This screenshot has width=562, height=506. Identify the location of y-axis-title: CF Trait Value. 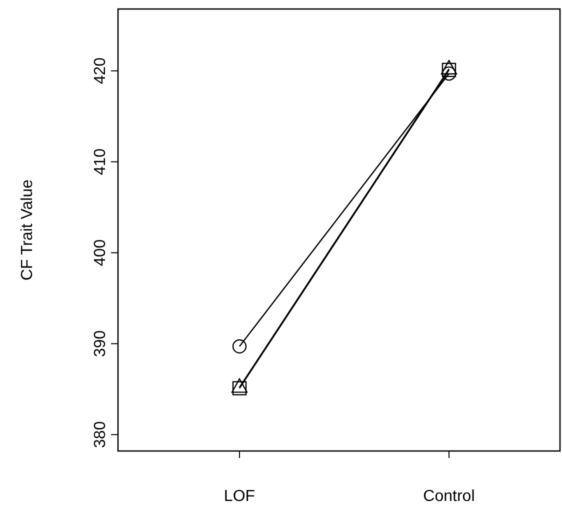
(27, 230).